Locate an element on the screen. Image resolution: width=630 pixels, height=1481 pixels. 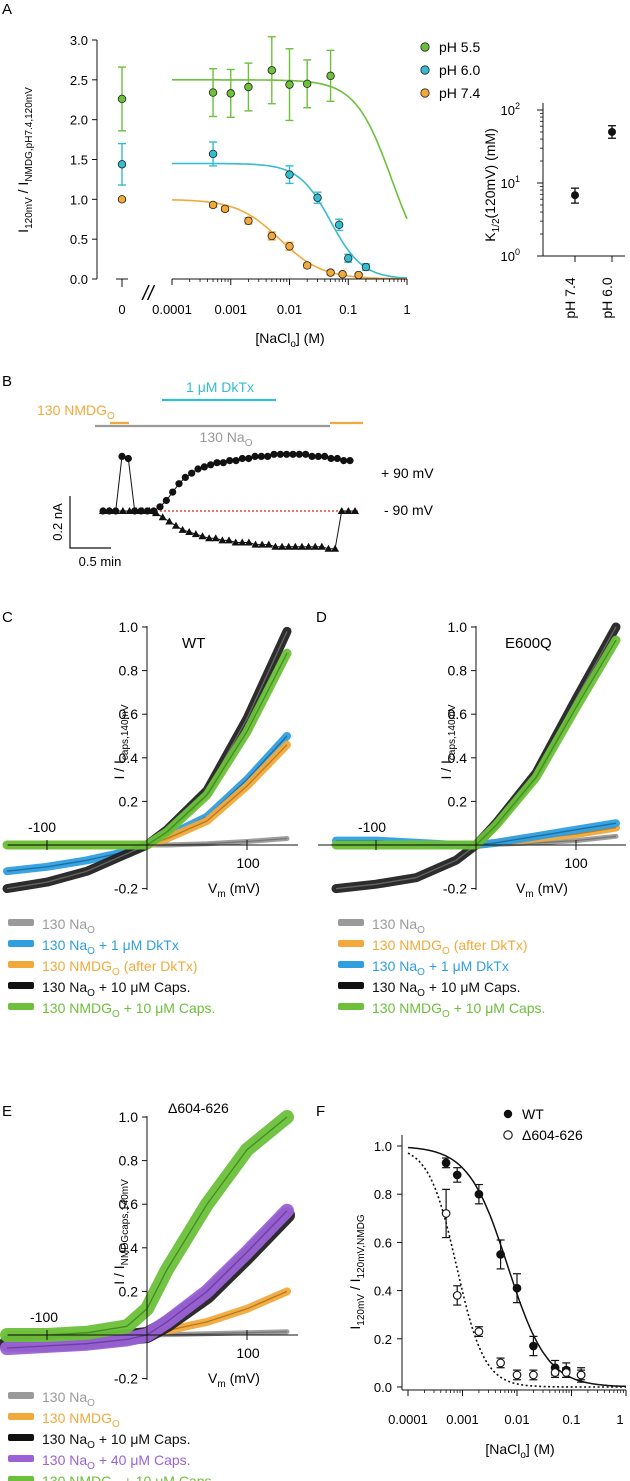
y-tick-label: 101 is located at coordinates (510, 182).